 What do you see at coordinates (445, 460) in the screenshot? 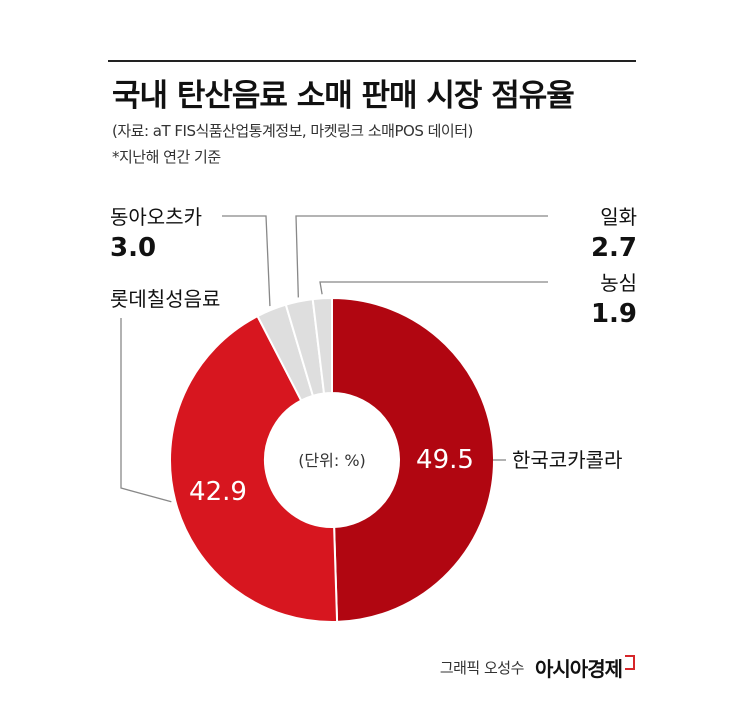
I see `value-label-0: 49.5` at bounding box center [445, 460].